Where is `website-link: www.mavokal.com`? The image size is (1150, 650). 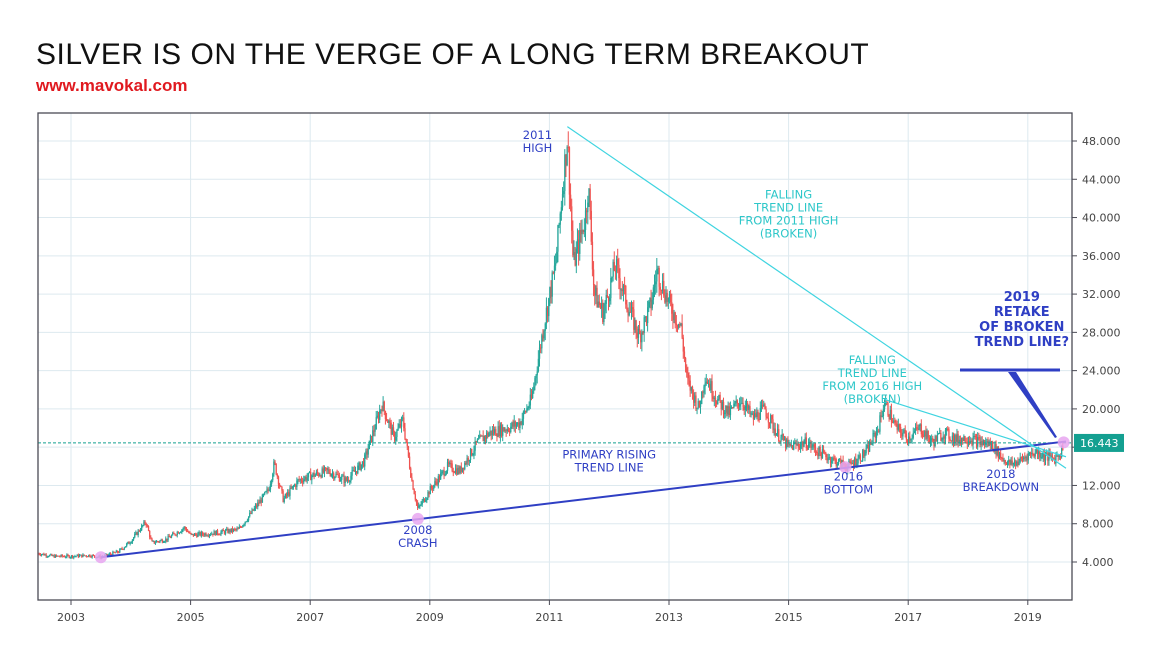 website-link: www.mavokal.com is located at coordinates (112, 85).